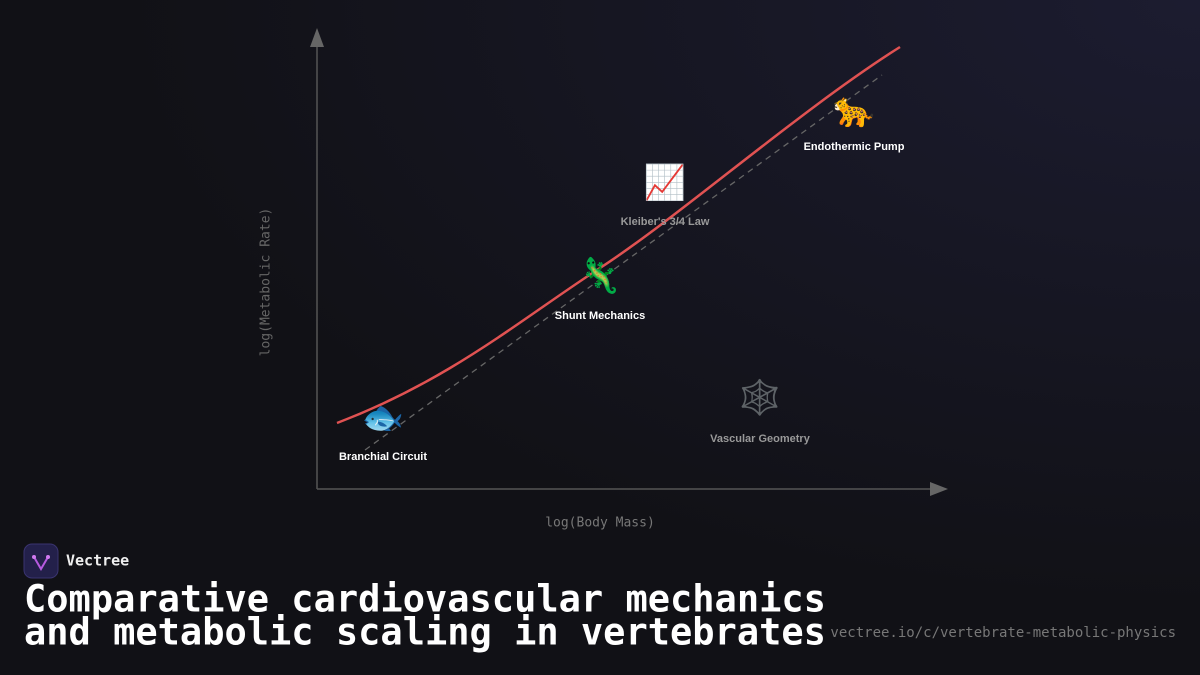  What do you see at coordinates (665, 222) in the screenshot?
I see `node-label: Kleiber's 3/4 Law` at bounding box center [665, 222].